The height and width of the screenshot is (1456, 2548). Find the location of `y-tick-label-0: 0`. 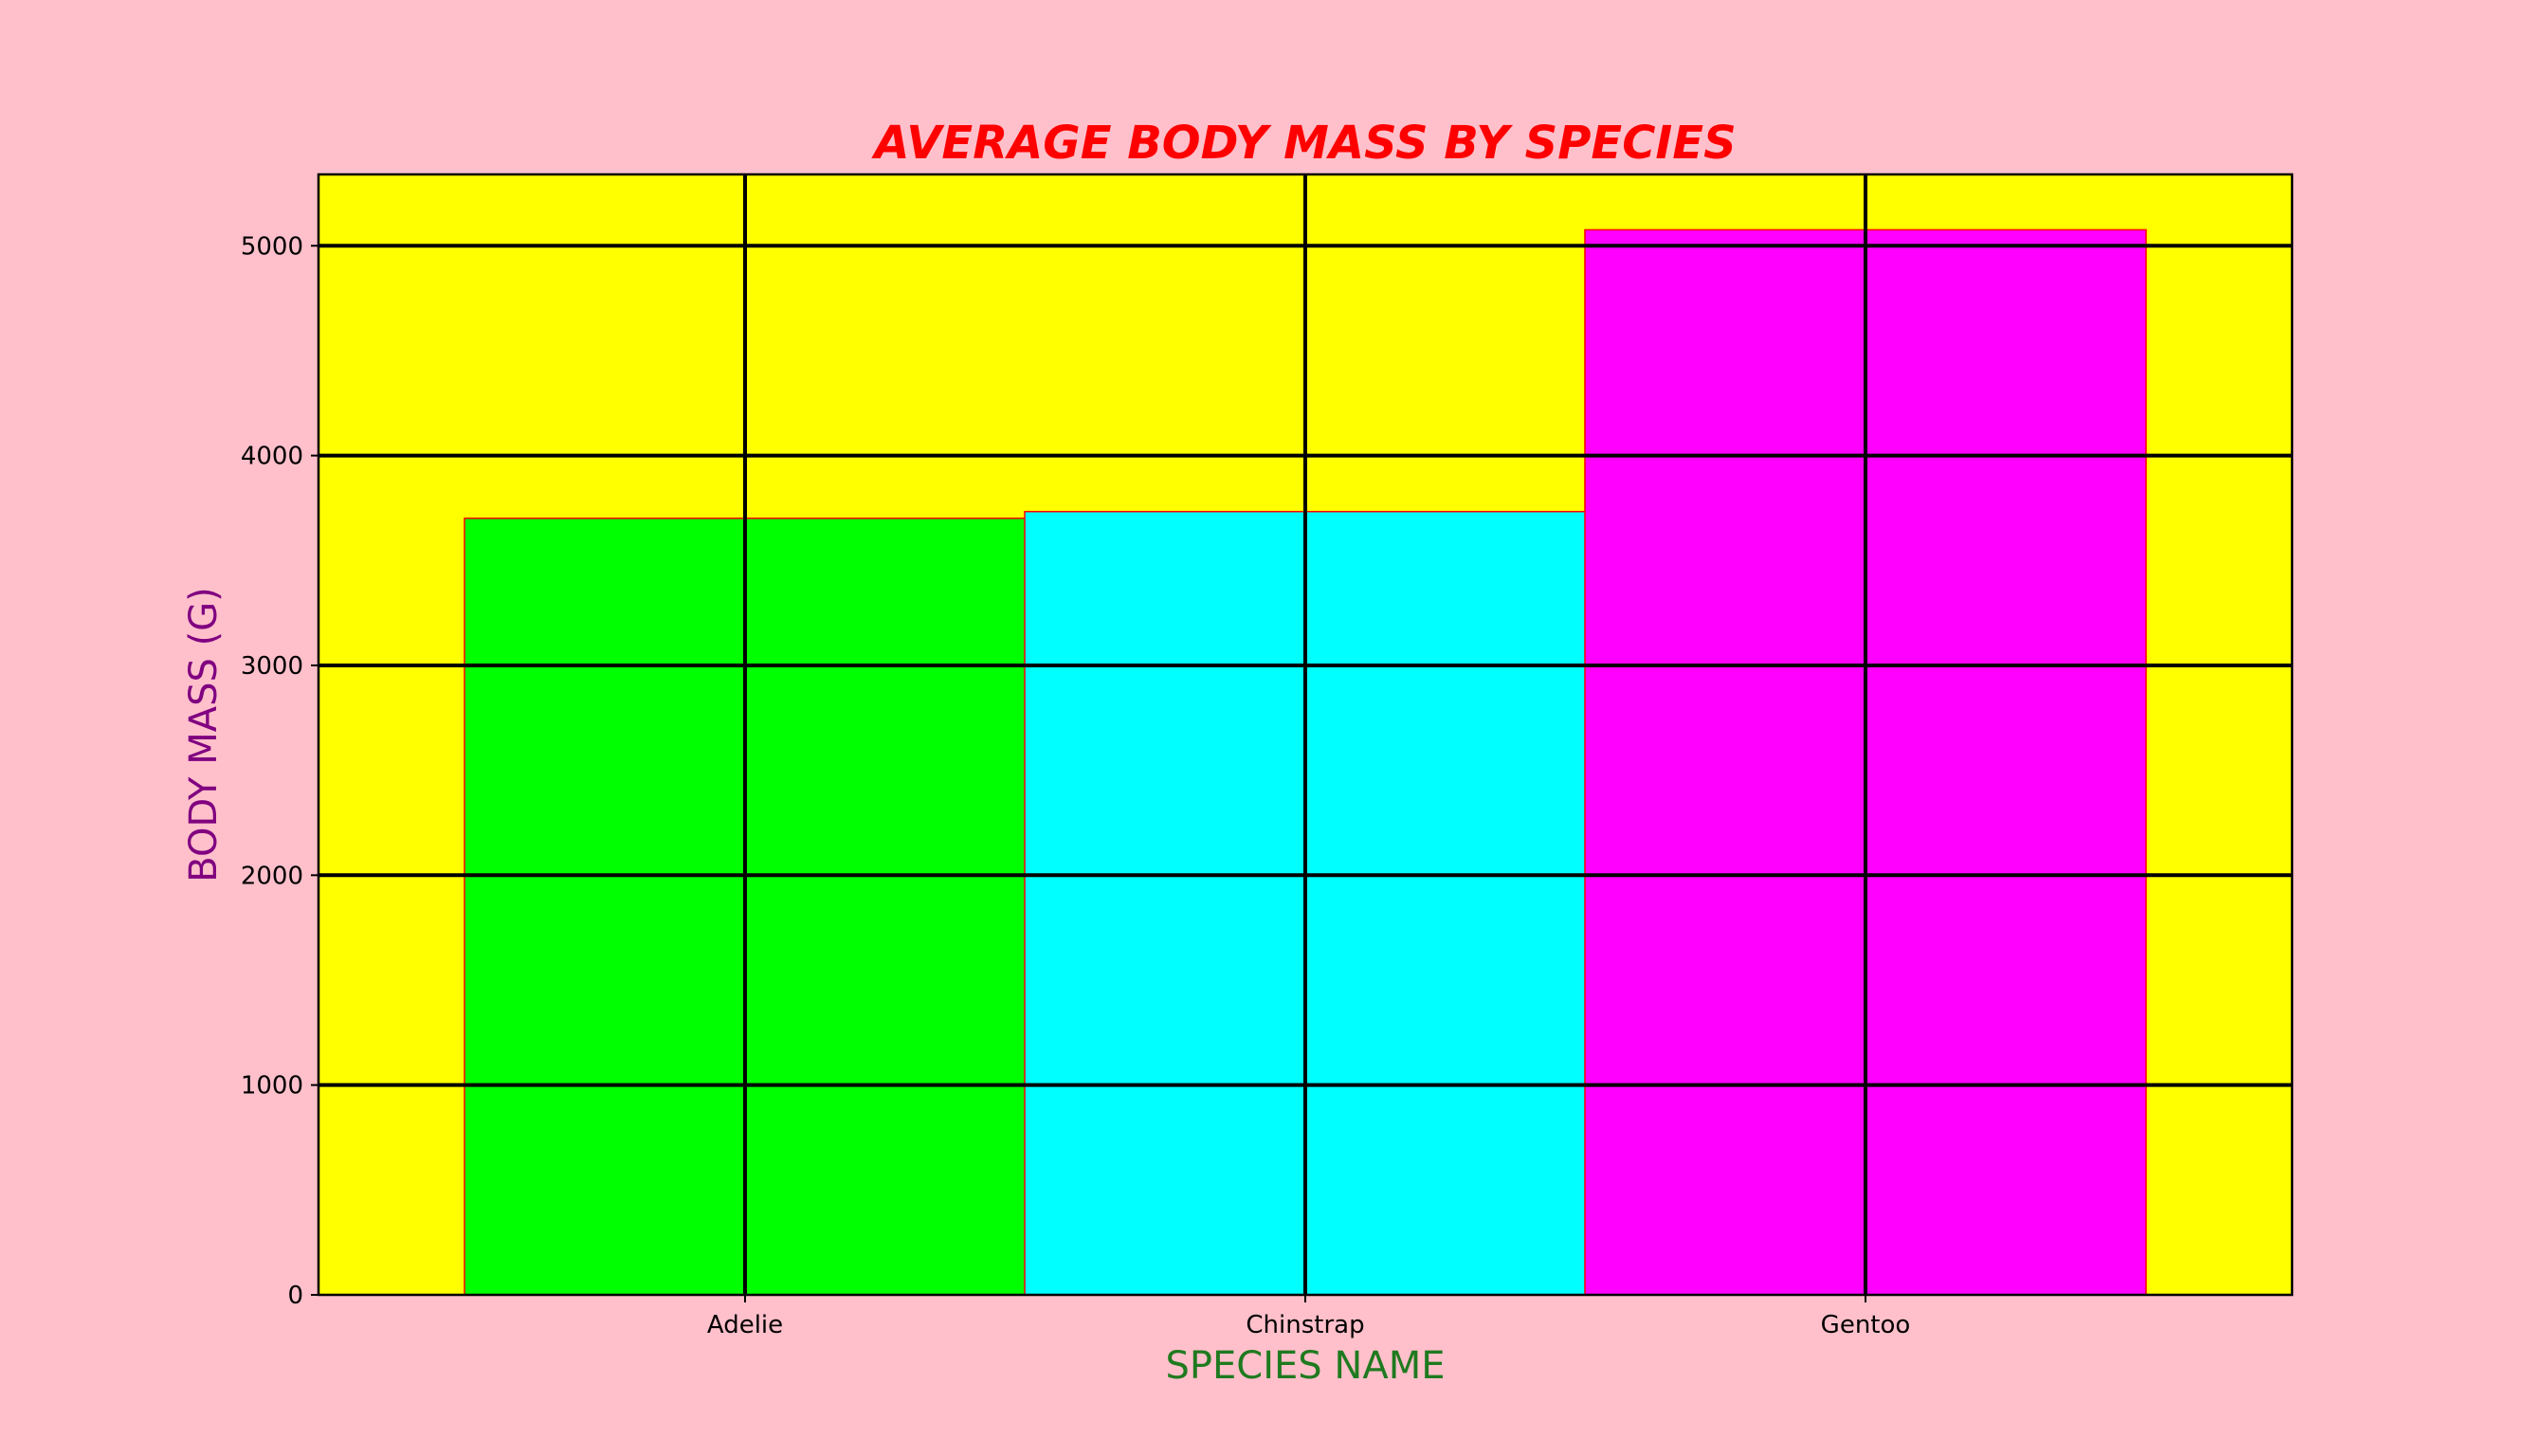

y-tick-label-0: 0 is located at coordinates (295, 1296).